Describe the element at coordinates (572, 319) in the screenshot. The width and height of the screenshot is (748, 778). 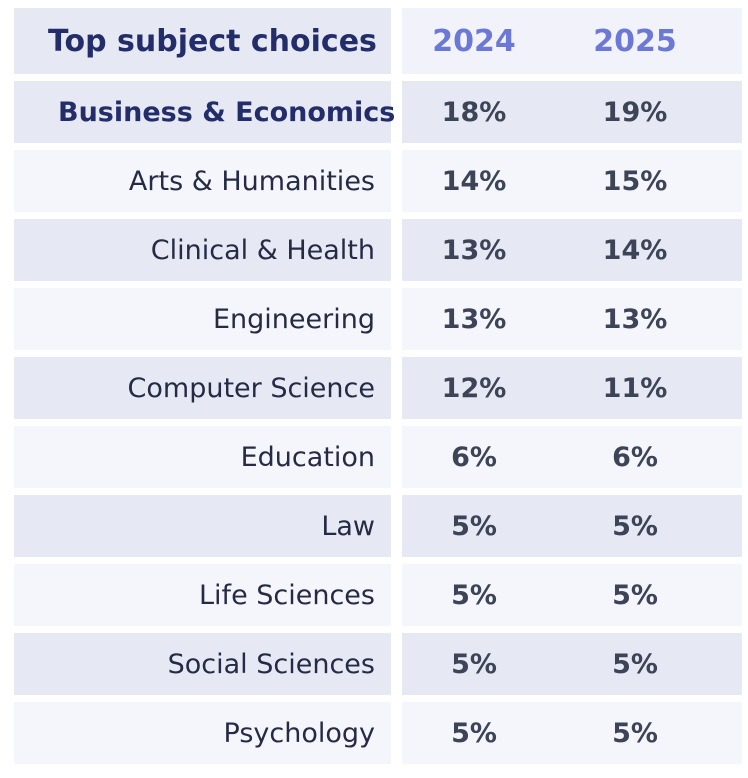
I see `row-values: 13% 13%` at that location.